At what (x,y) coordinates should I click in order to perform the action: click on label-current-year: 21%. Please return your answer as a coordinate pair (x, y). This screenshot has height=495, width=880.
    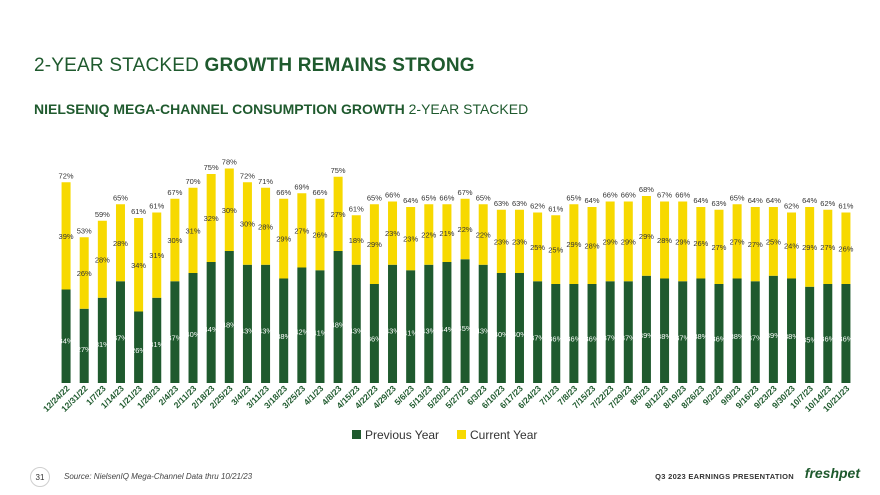
    Looking at the image, I should click on (446, 233).